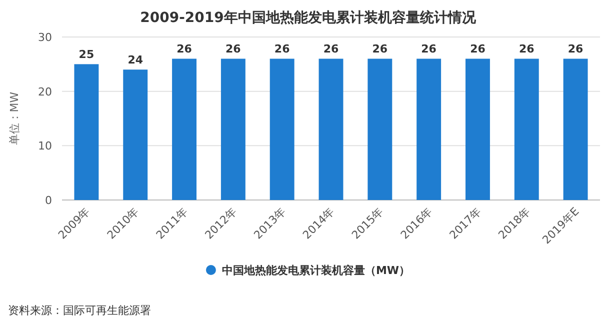 This screenshot has height=325, width=616. I want to click on data-label: 25, so click(86, 55).